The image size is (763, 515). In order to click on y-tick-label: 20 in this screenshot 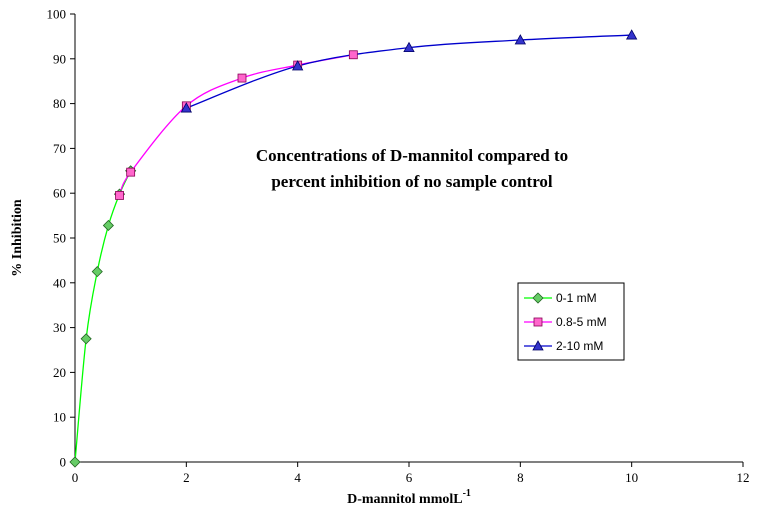, I will do `click(59, 372)`.